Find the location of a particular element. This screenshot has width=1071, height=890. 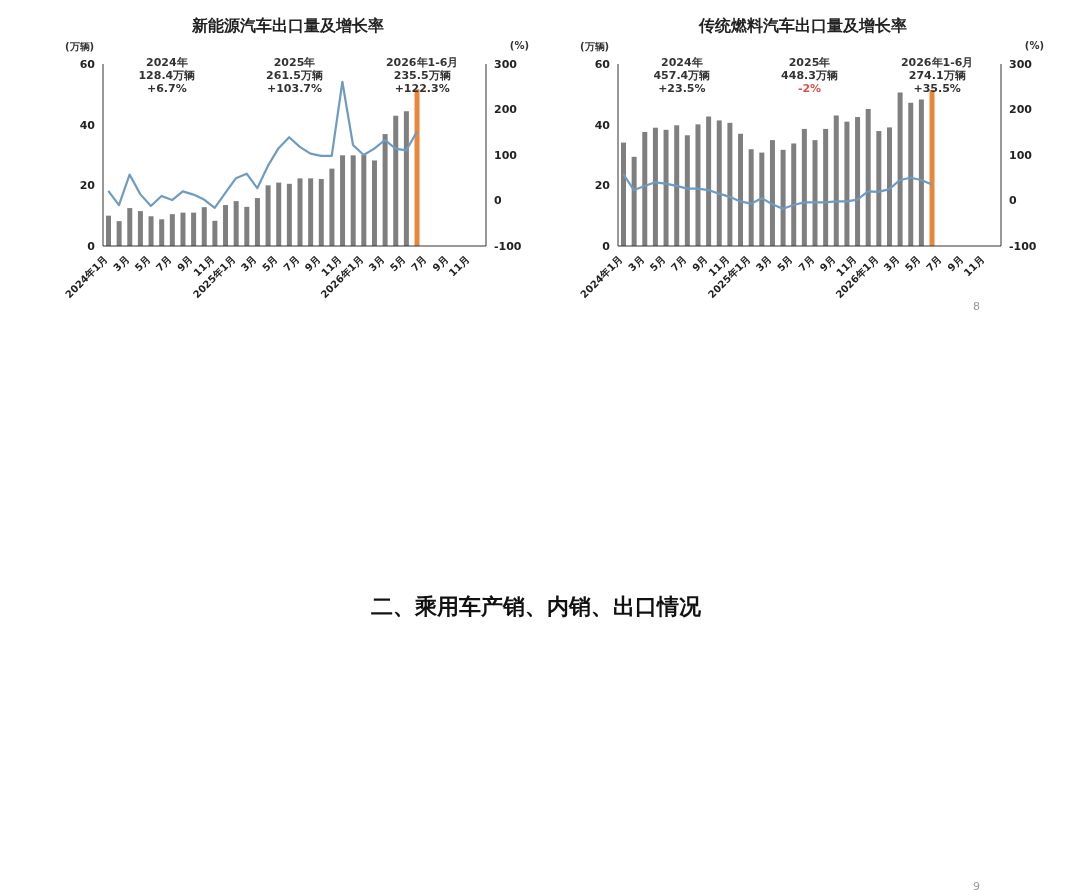

text: 9 is located at coordinates (976, 885).